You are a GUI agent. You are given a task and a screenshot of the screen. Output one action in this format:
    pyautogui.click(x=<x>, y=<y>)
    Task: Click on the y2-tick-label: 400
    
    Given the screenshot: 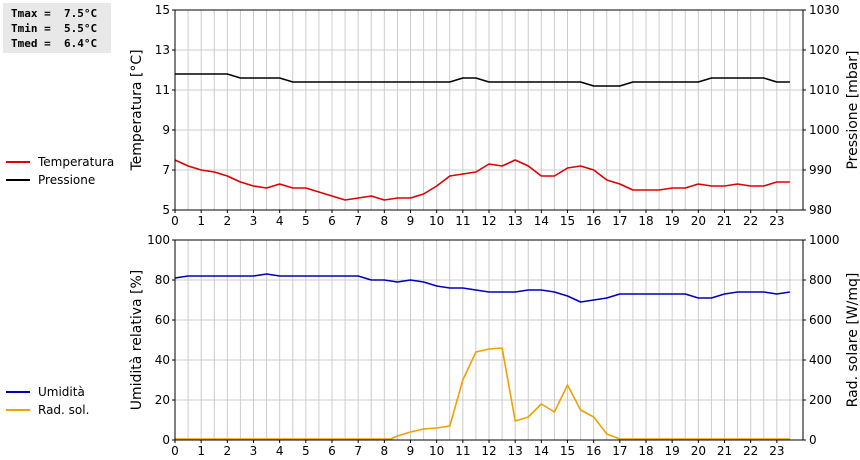 What is the action you would take?
    pyautogui.click(x=820, y=360)
    